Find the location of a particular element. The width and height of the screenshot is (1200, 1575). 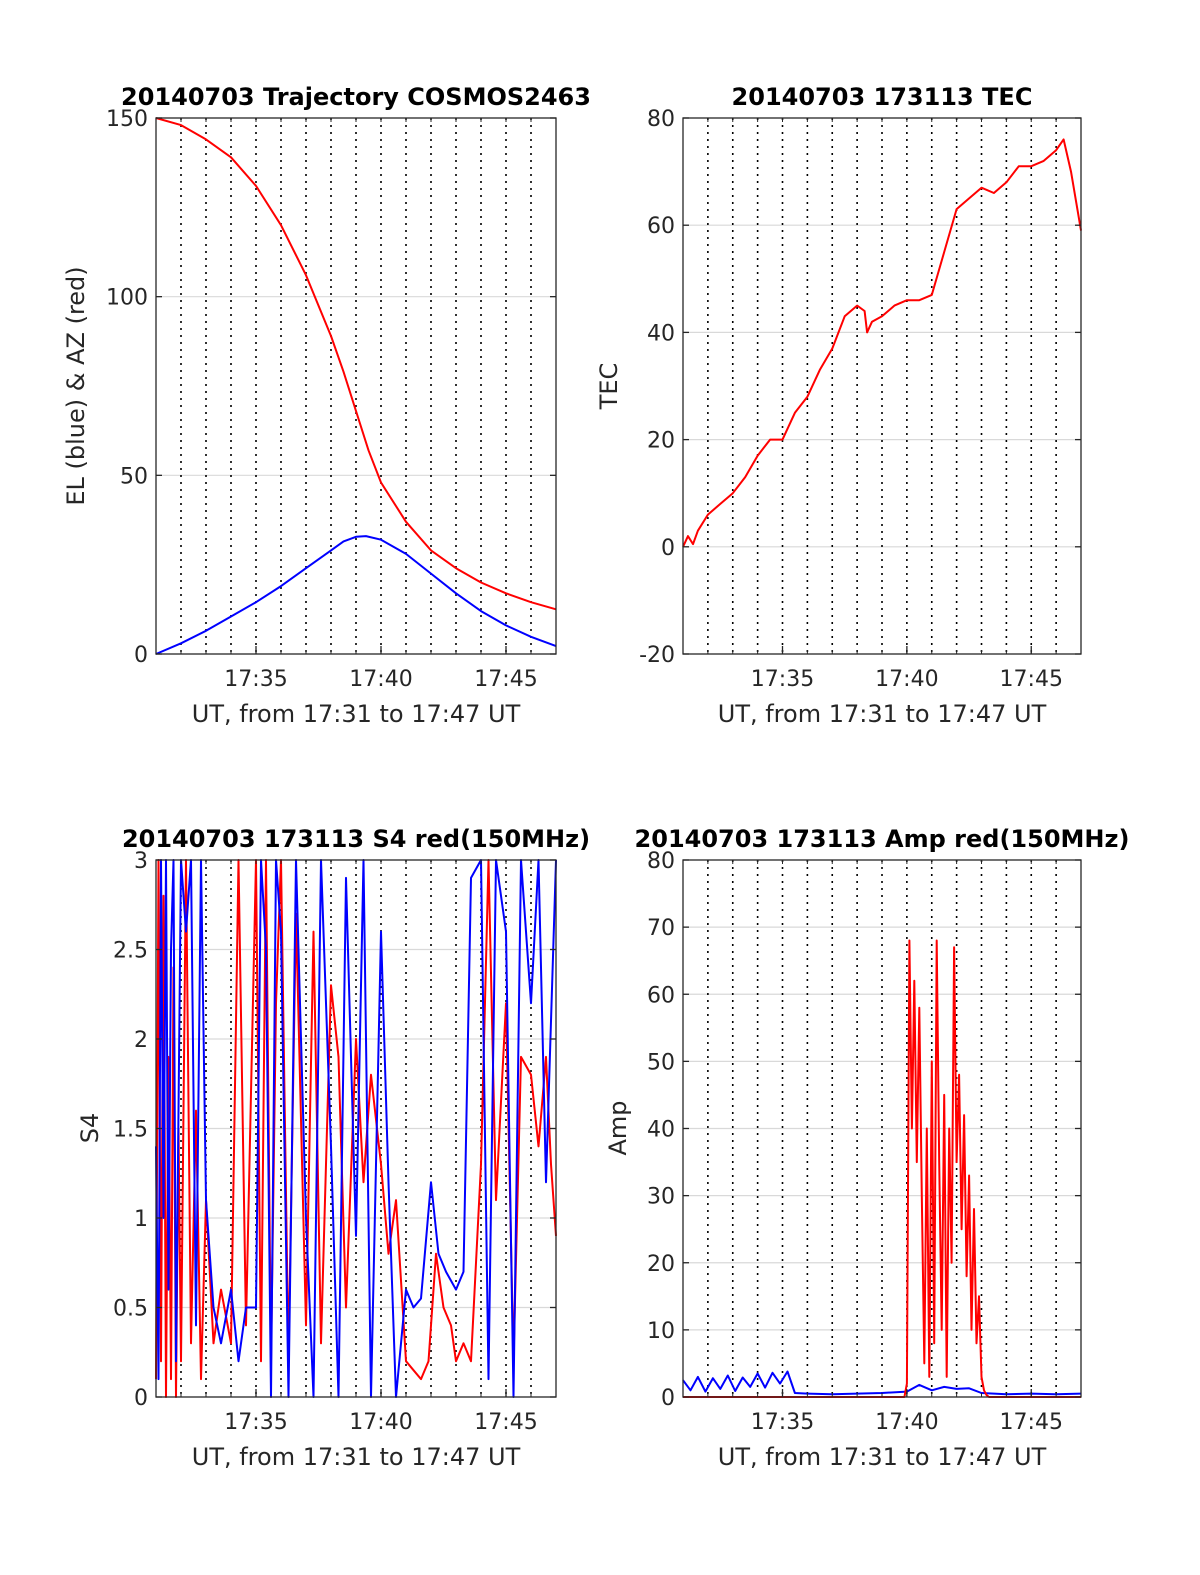

s4-xtick-label: 17:35 is located at coordinates (255, 1422).